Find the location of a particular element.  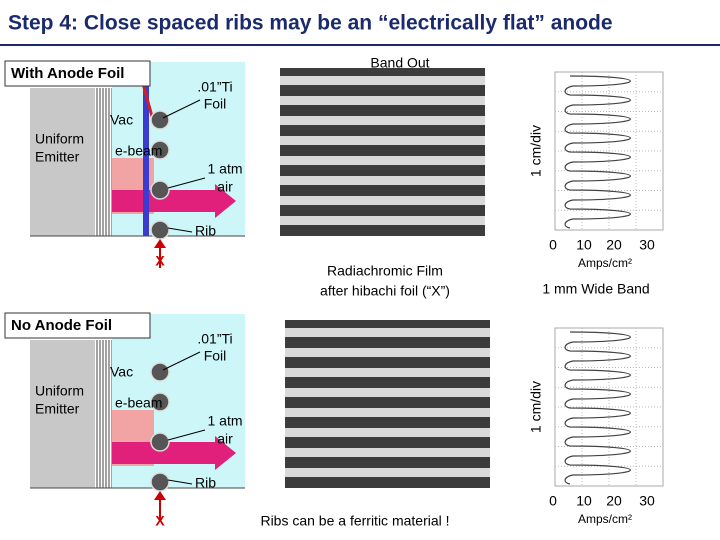

band-caption: 1 mm Wide Band is located at coordinates (595, 289).